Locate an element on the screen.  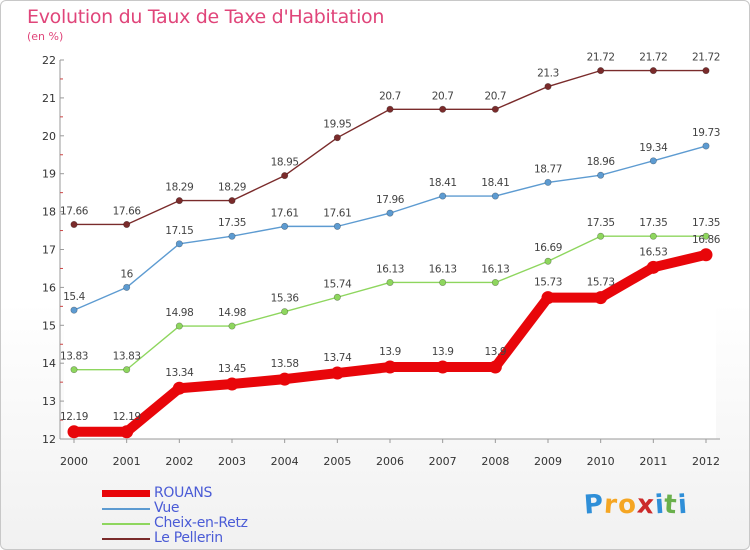
y-tick-label: 21 is located at coordinates (49, 98).